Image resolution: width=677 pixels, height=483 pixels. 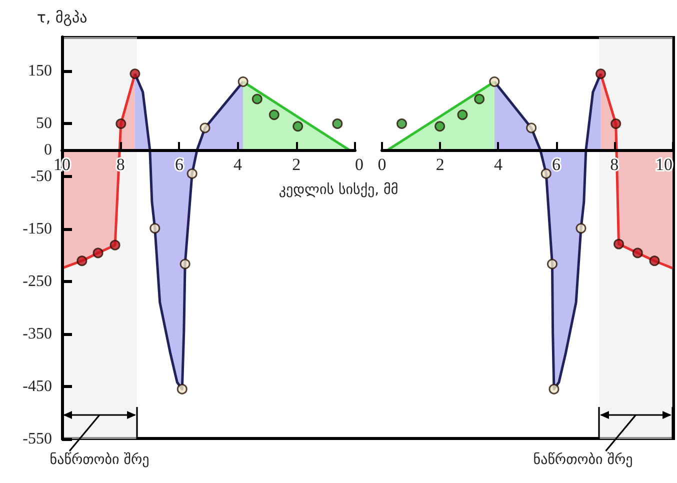 I want to click on y-tick-label: -50, so click(x=41, y=176).